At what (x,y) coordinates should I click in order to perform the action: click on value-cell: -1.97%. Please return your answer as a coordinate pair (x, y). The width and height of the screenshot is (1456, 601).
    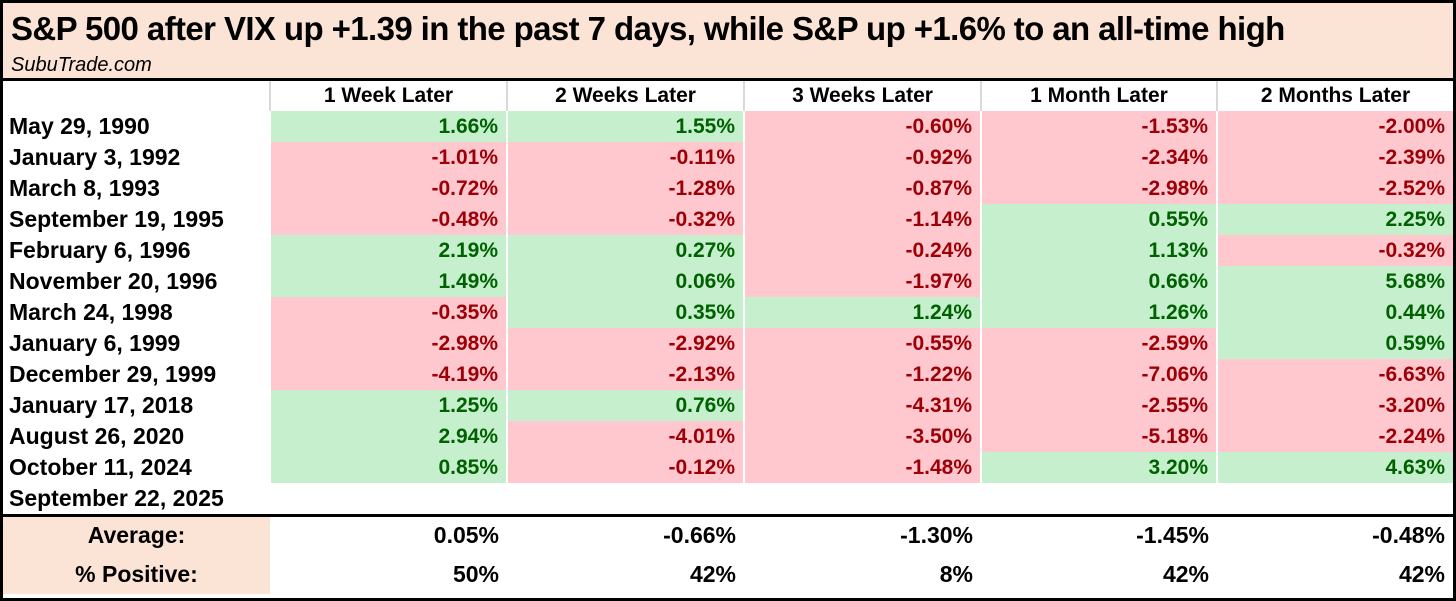
    Looking at the image, I should click on (862, 281).